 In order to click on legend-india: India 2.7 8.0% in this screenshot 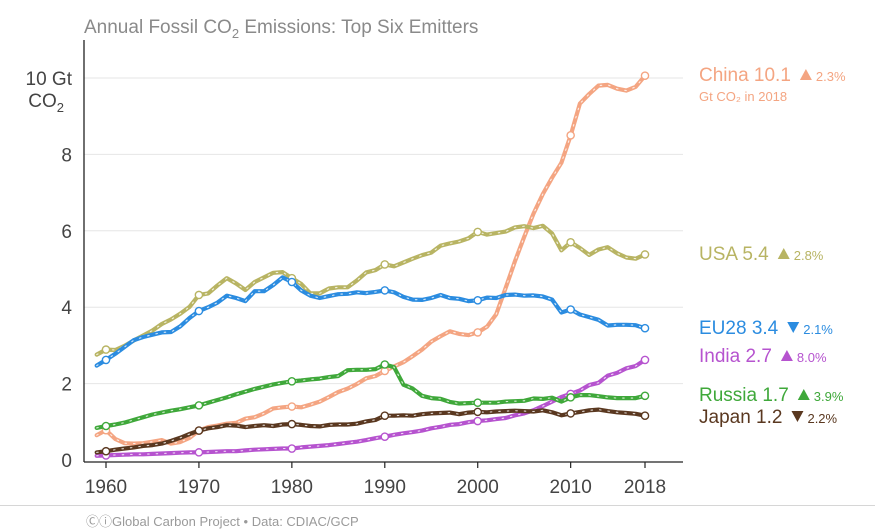, I will do `click(763, 356)`.